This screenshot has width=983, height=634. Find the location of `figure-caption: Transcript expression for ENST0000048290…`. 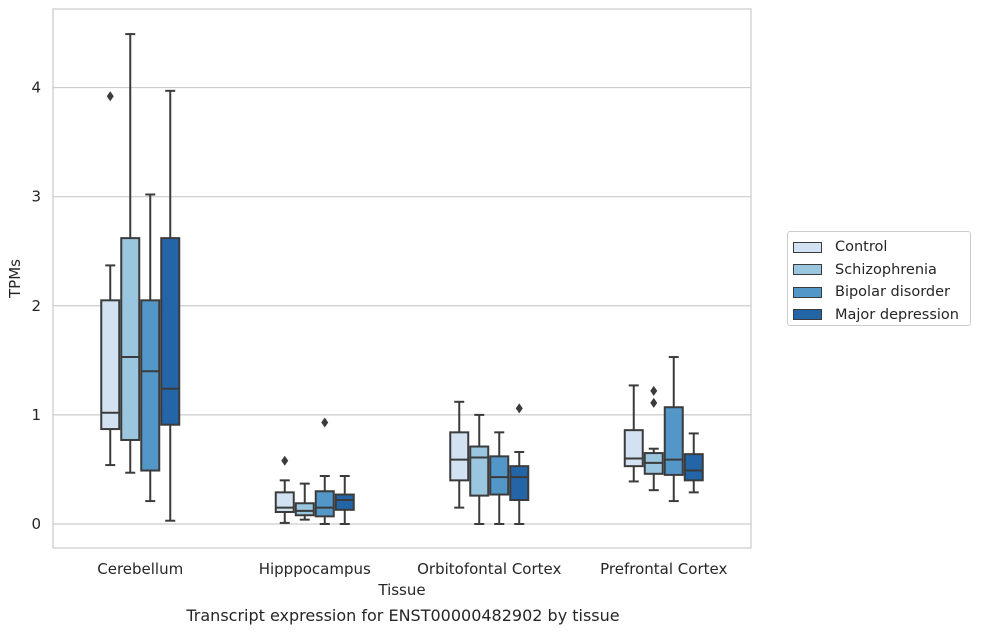

figure-caption: Transcript expression for ENST0000048290… is located at coordinates (403, 615).